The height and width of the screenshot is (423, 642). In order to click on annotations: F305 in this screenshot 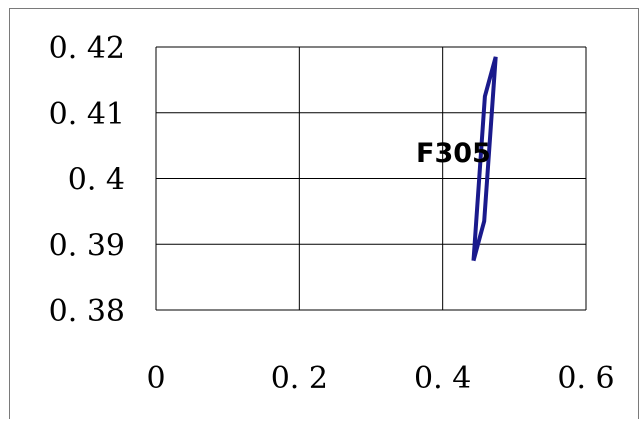, I will do `click(453, 153)`.